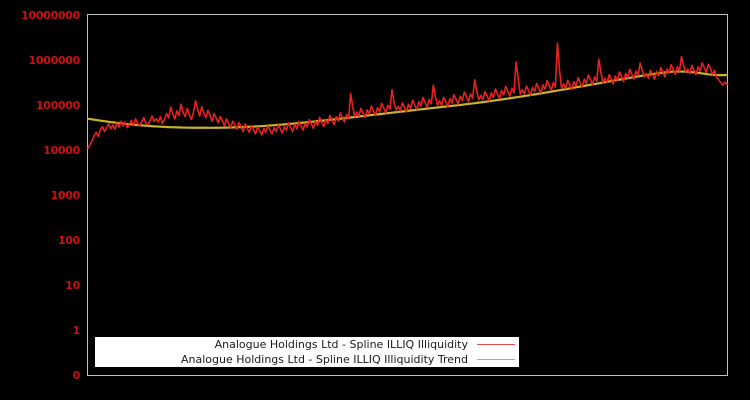 The width and height of the screenshot is (750, 400). Describe the element at coordinates (76, 375) in the screenshot. I see `y-axis-tick-0: 0` at that location.